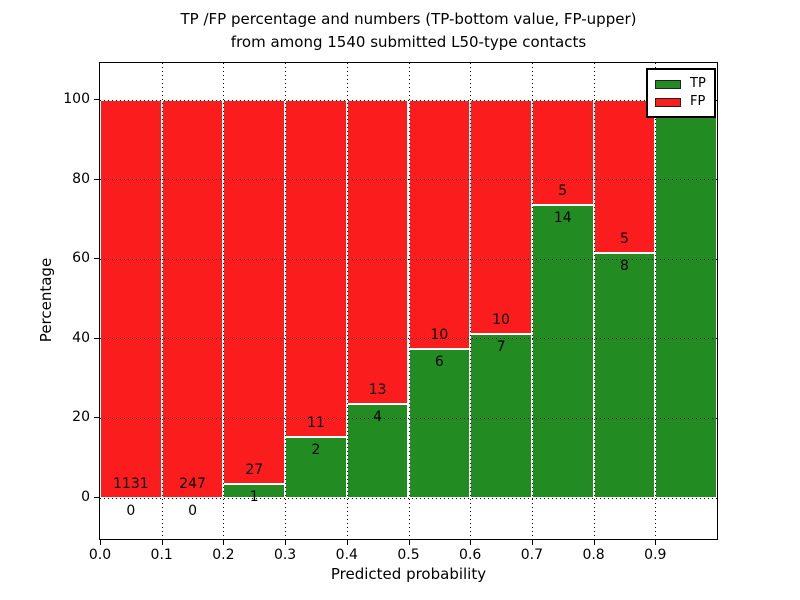 The image size is (800, 600). Describe the element at coordinates (161, 555) in the screenshot. I see `x-tick-label: 0.1` at that location.